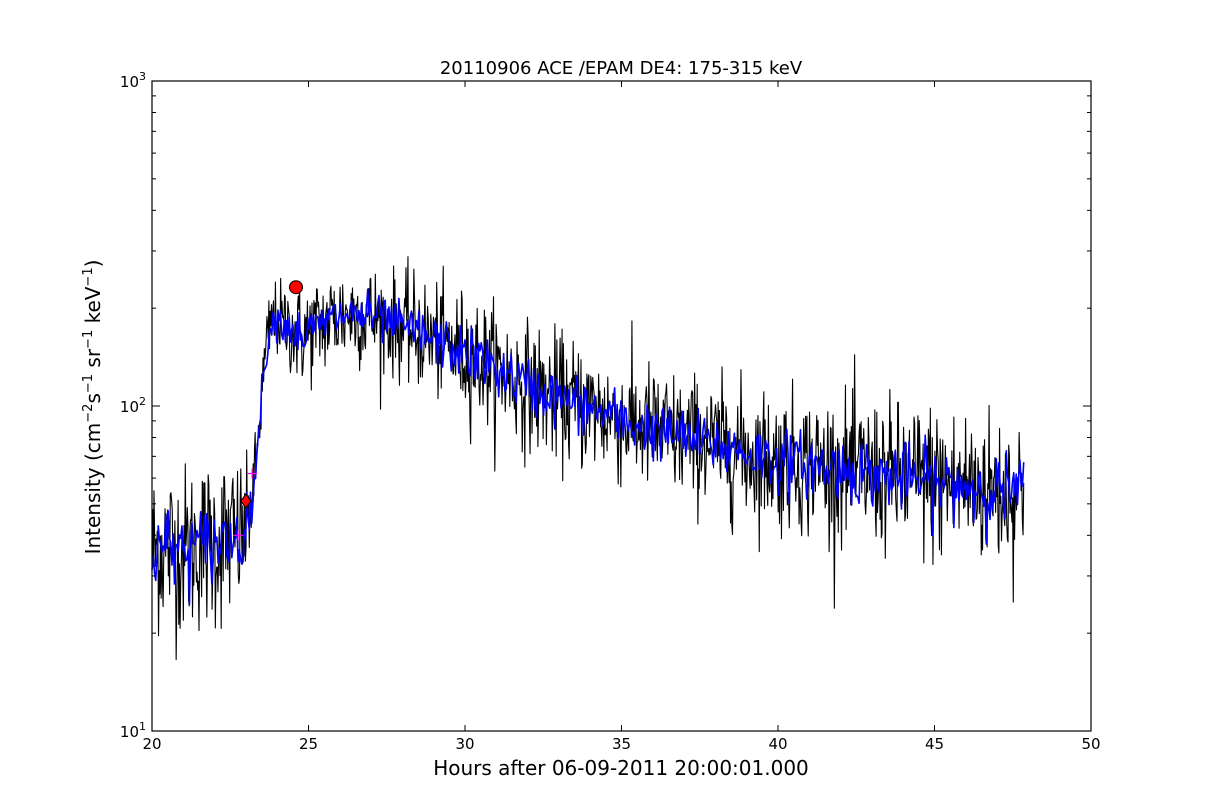  I want to click on x-tick-label: 40, so click(777, 744).